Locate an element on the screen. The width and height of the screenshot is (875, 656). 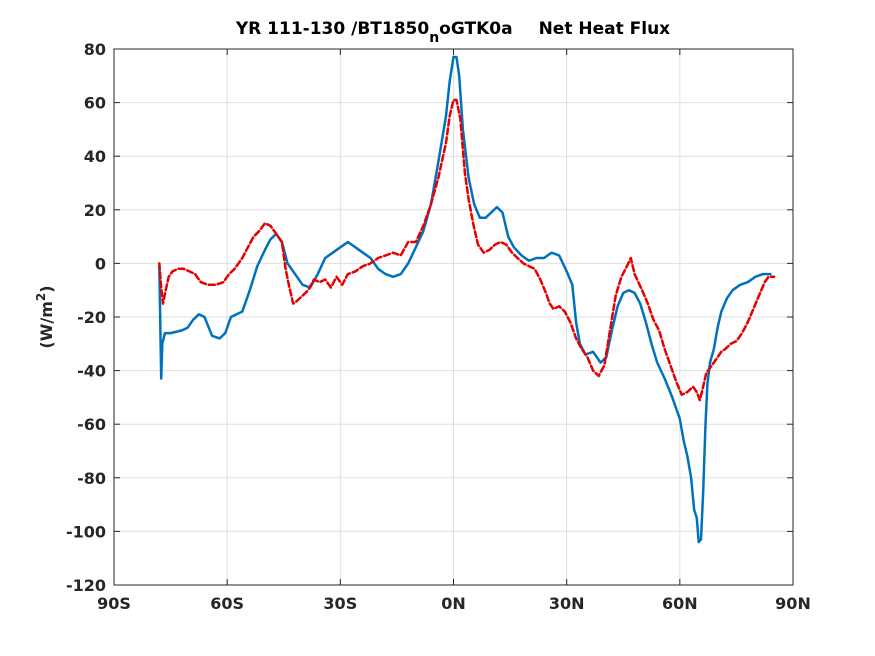
y-tick-label: -80 is located at coordinates (91, 478).